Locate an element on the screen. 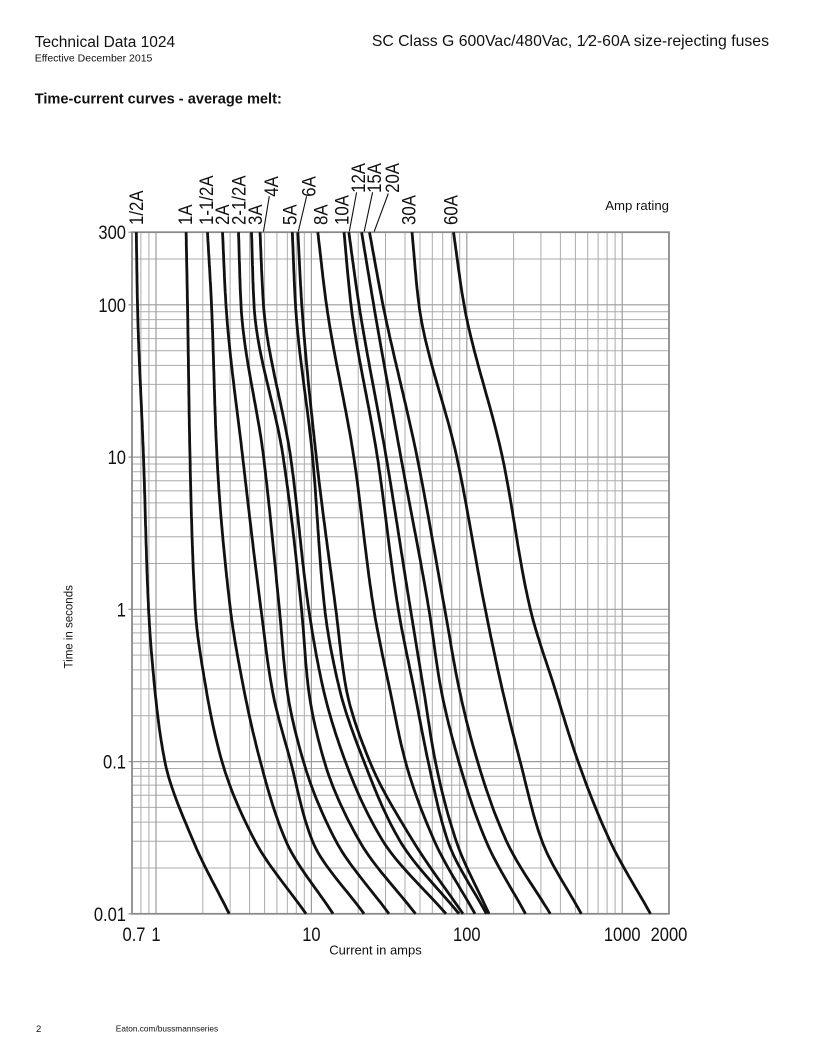  svg-text: Time in seconds is located at coordinates (70, 627).